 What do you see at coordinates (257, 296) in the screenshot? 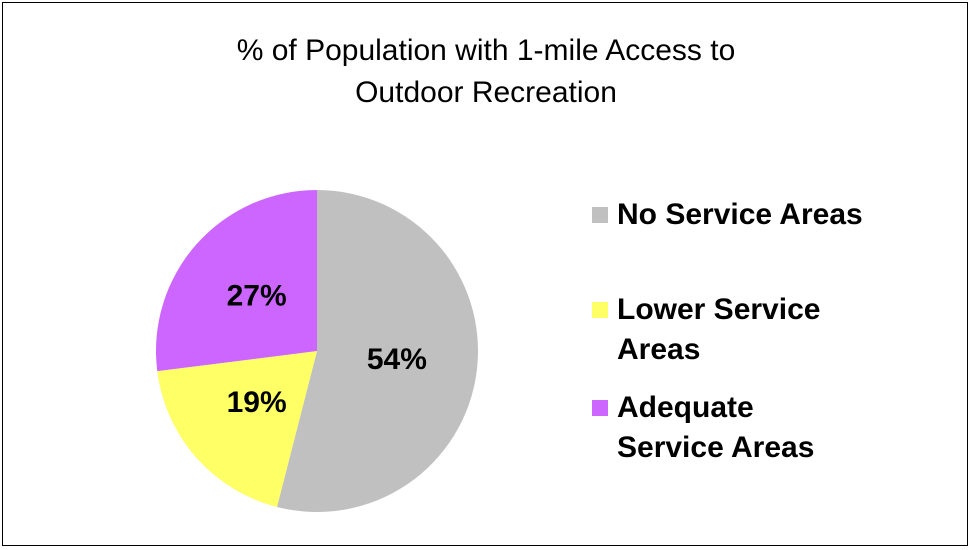
I see `data-label: 27%` at bounding box center [257, 296].